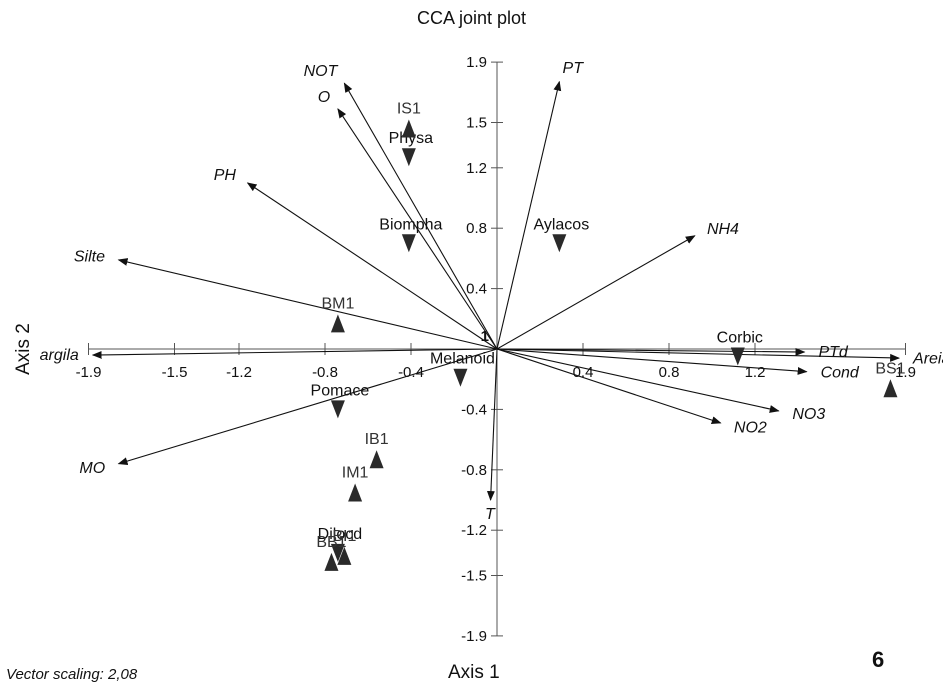 The height and width of the screenshot is (689, 943). What do you see at coordinates (89, 372) in the screenshot?
I see `x-tick-label: -1.9` at bounding box center [89, 372].